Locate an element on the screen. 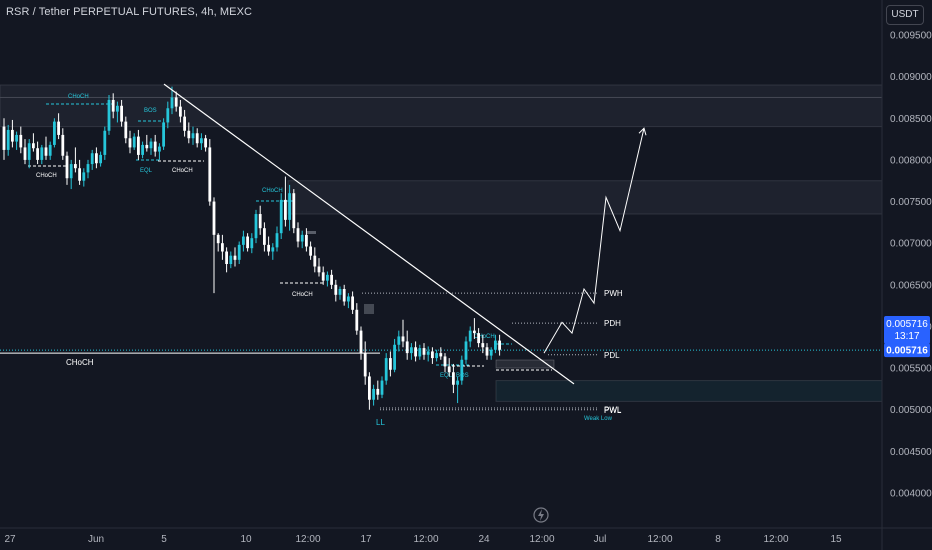 This screenshot has width=932, height=550. choch-label: CHoCH is located at coordinates (80, 362).